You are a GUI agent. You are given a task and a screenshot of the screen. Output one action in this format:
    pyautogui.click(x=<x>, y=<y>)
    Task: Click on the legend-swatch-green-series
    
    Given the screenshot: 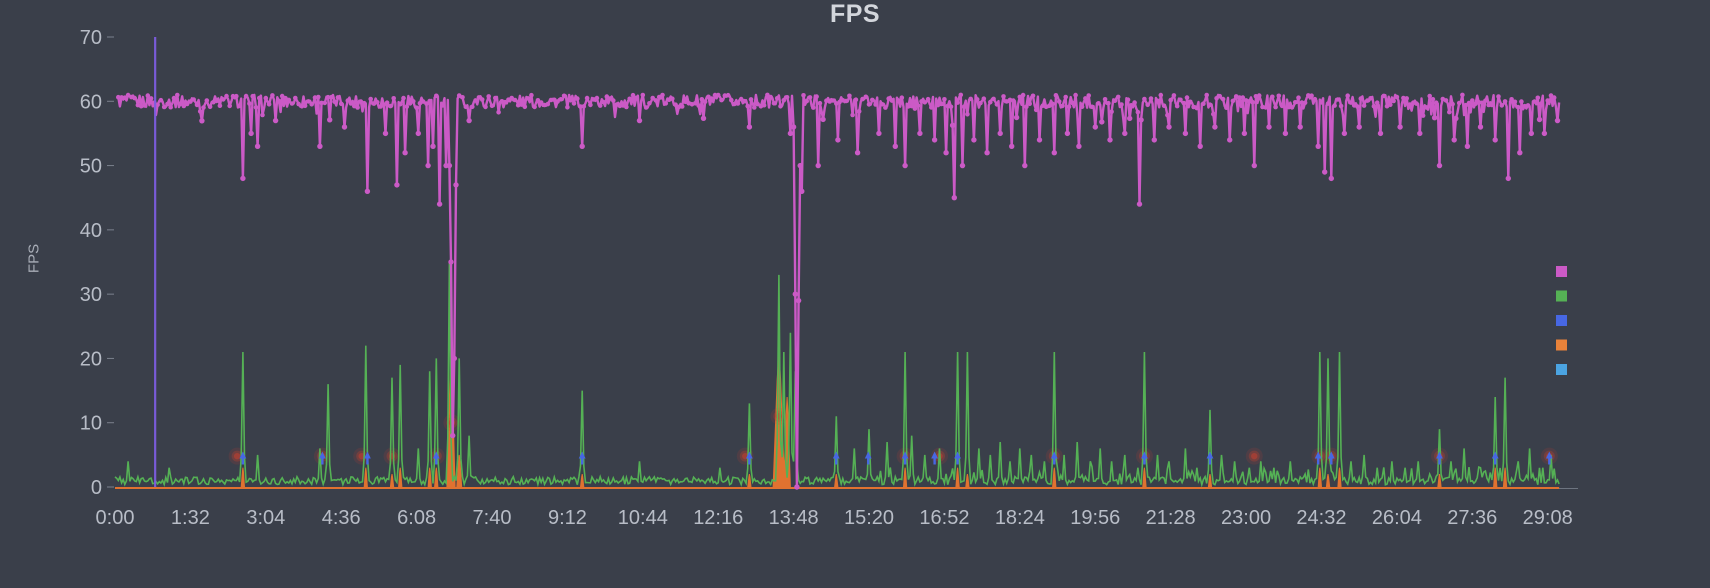 What is the action you would take?
    pyautogui.click(x=1561, y=296)
    